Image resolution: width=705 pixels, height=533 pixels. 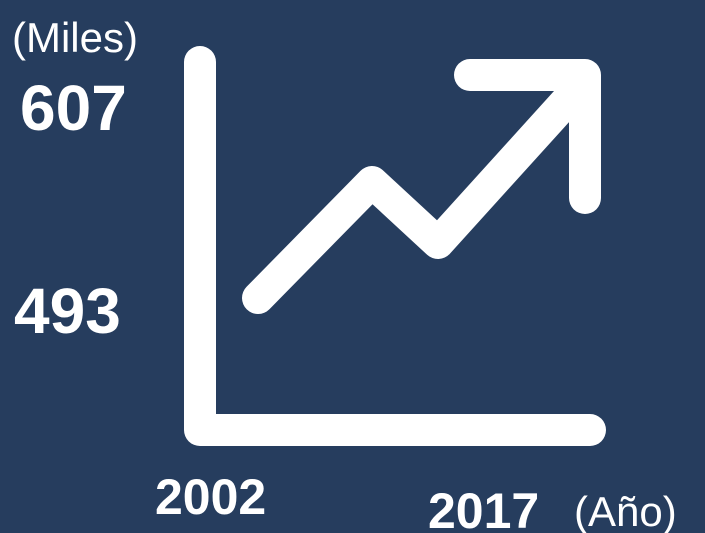 I want to click on x-end-label: 2017, so click(x=483, y=508).